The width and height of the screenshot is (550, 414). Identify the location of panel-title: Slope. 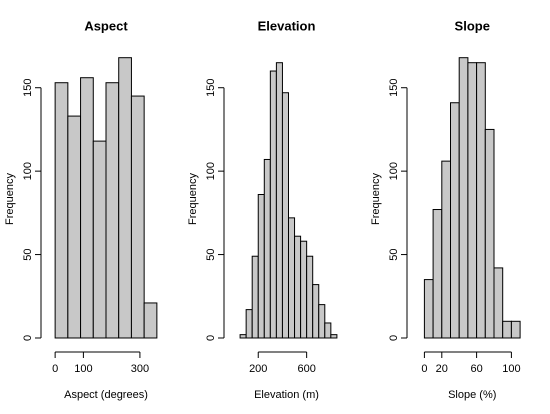
(472, 25).